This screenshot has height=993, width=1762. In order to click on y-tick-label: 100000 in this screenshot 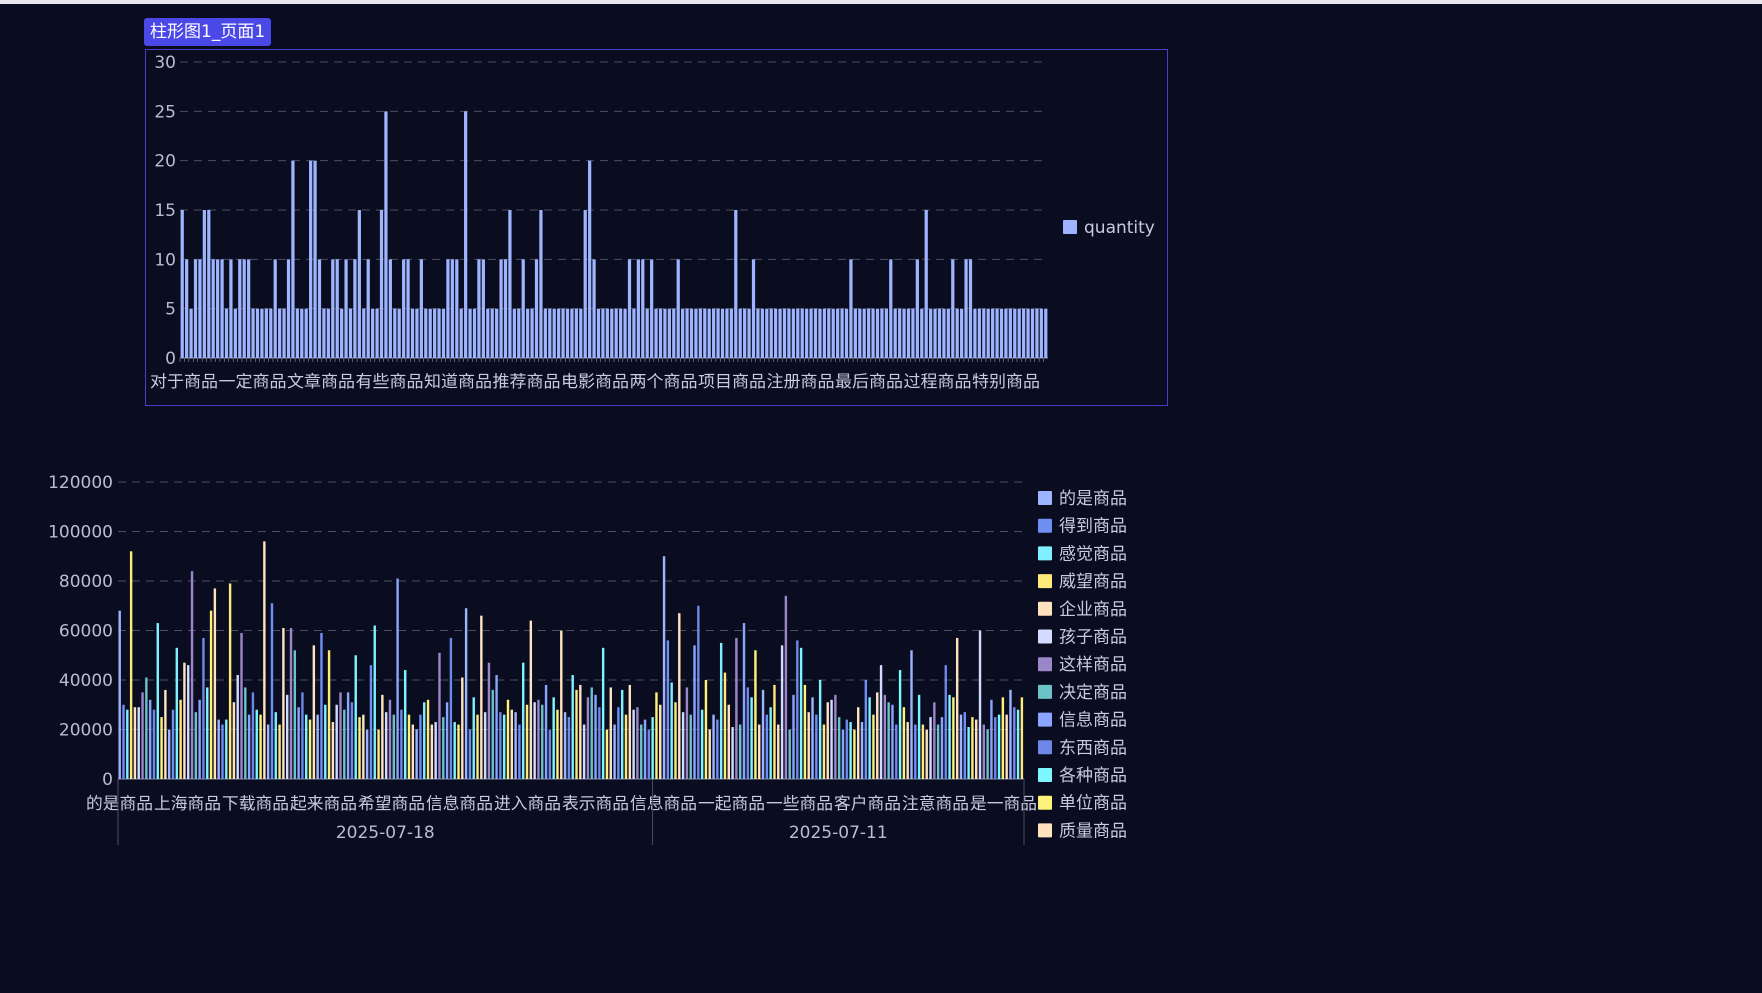, I will do `click(80, 533)`.